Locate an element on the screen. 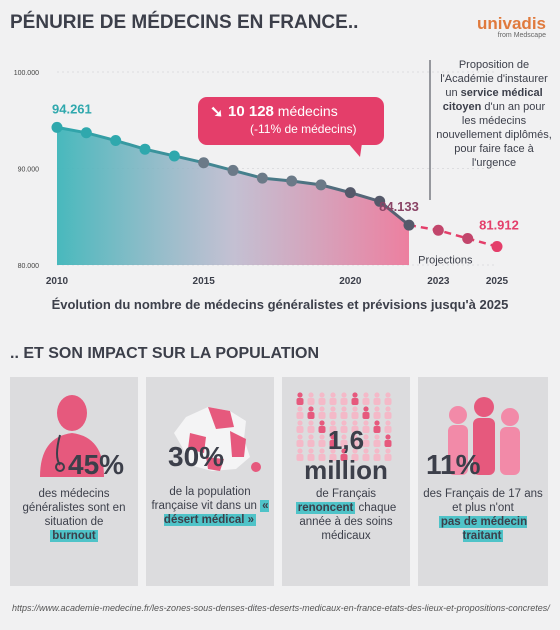 The height and width of the screenshot is (630, 560). y-tick-label: 90.000 is located at coordinates (29, 170).